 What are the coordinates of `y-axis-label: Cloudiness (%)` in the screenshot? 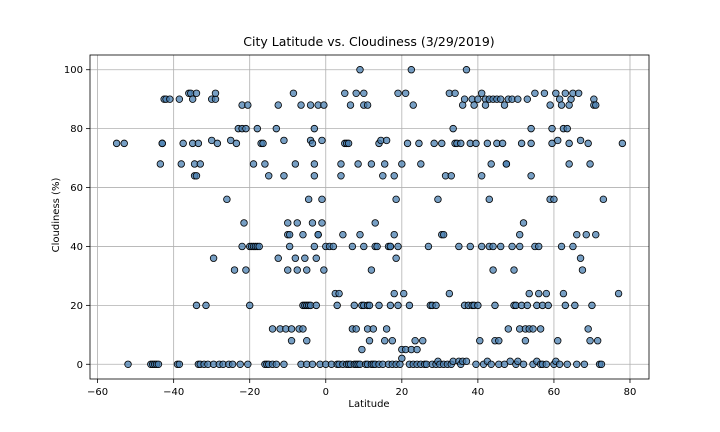 It's located at (56, 215).